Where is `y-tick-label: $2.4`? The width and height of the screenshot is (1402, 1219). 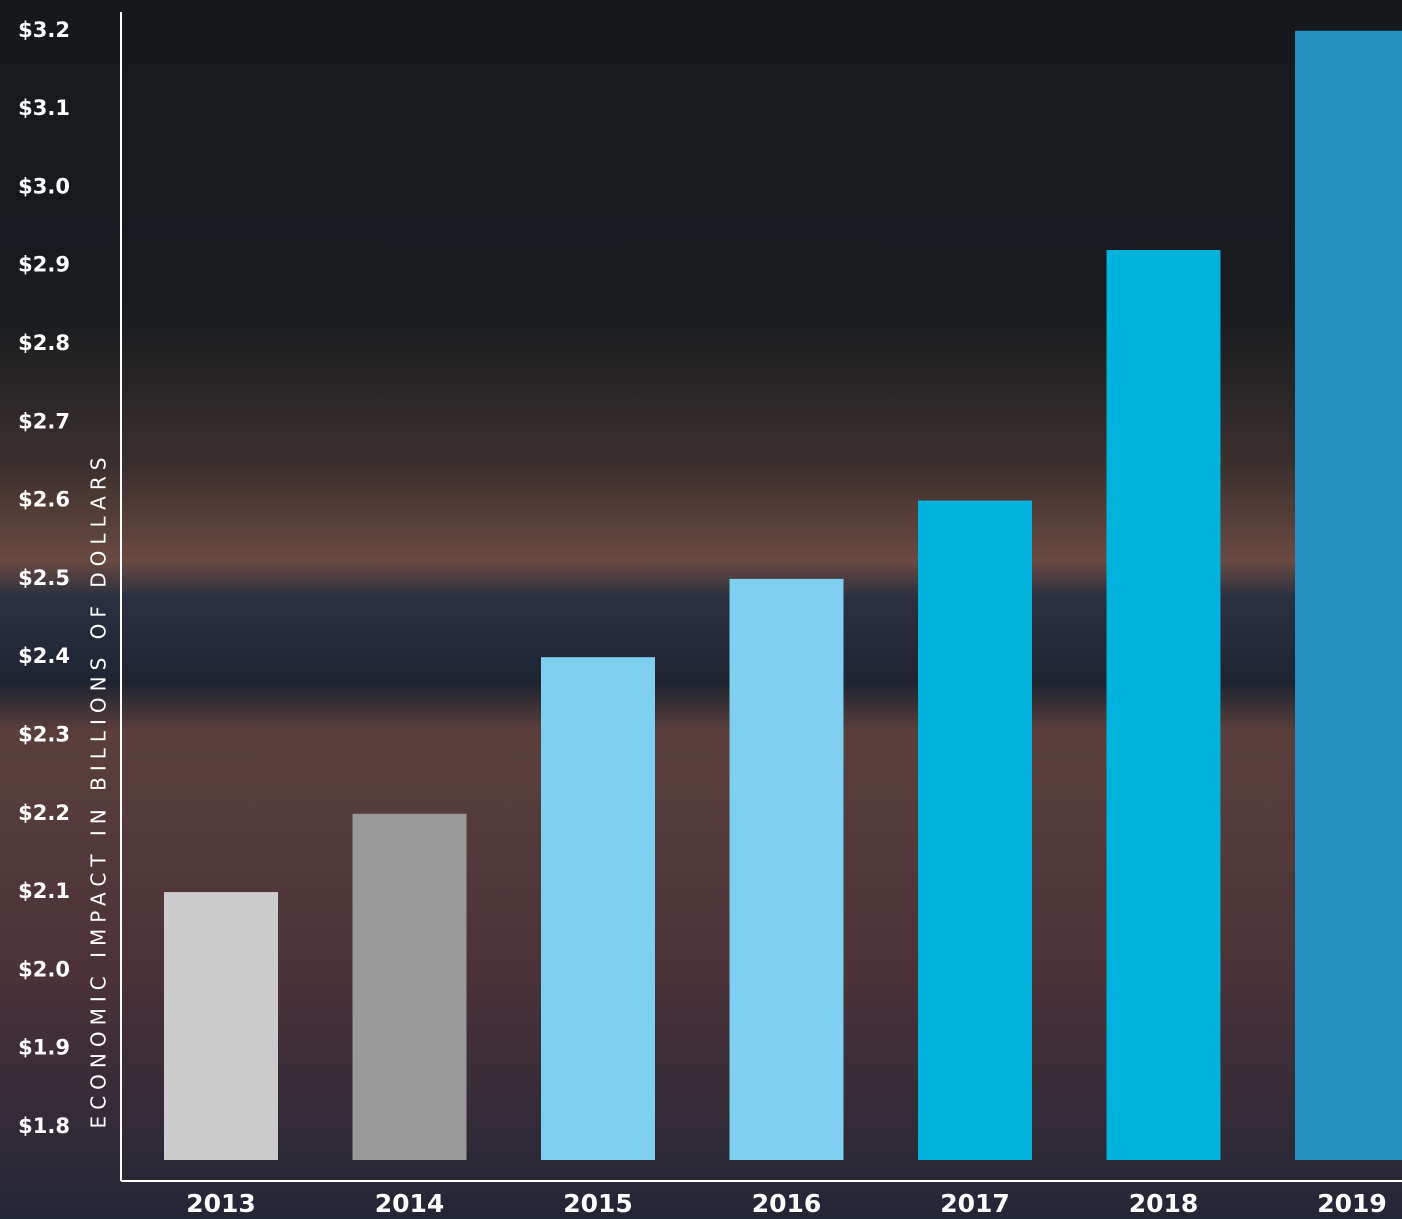
y-tick-label: $2.4 is located at coordinates (44, 656).